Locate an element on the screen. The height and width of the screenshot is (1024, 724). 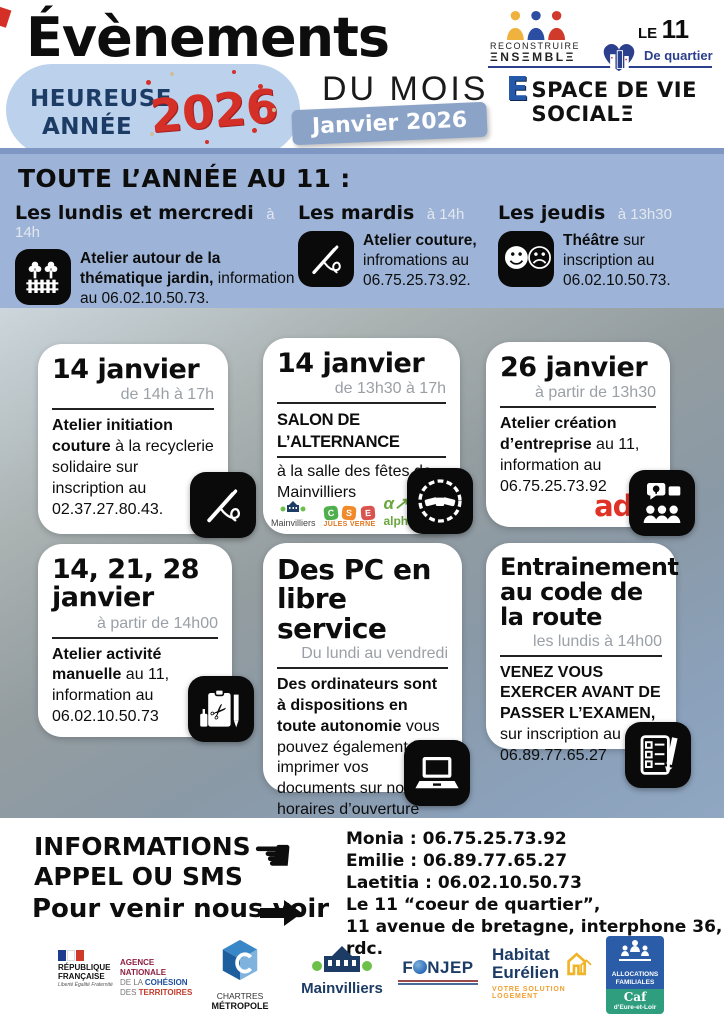
reconstruire-ensemble-wordmark: RECONSTRUIRE ΞNSΞMBLΞ is located at coordinates (535, 53).